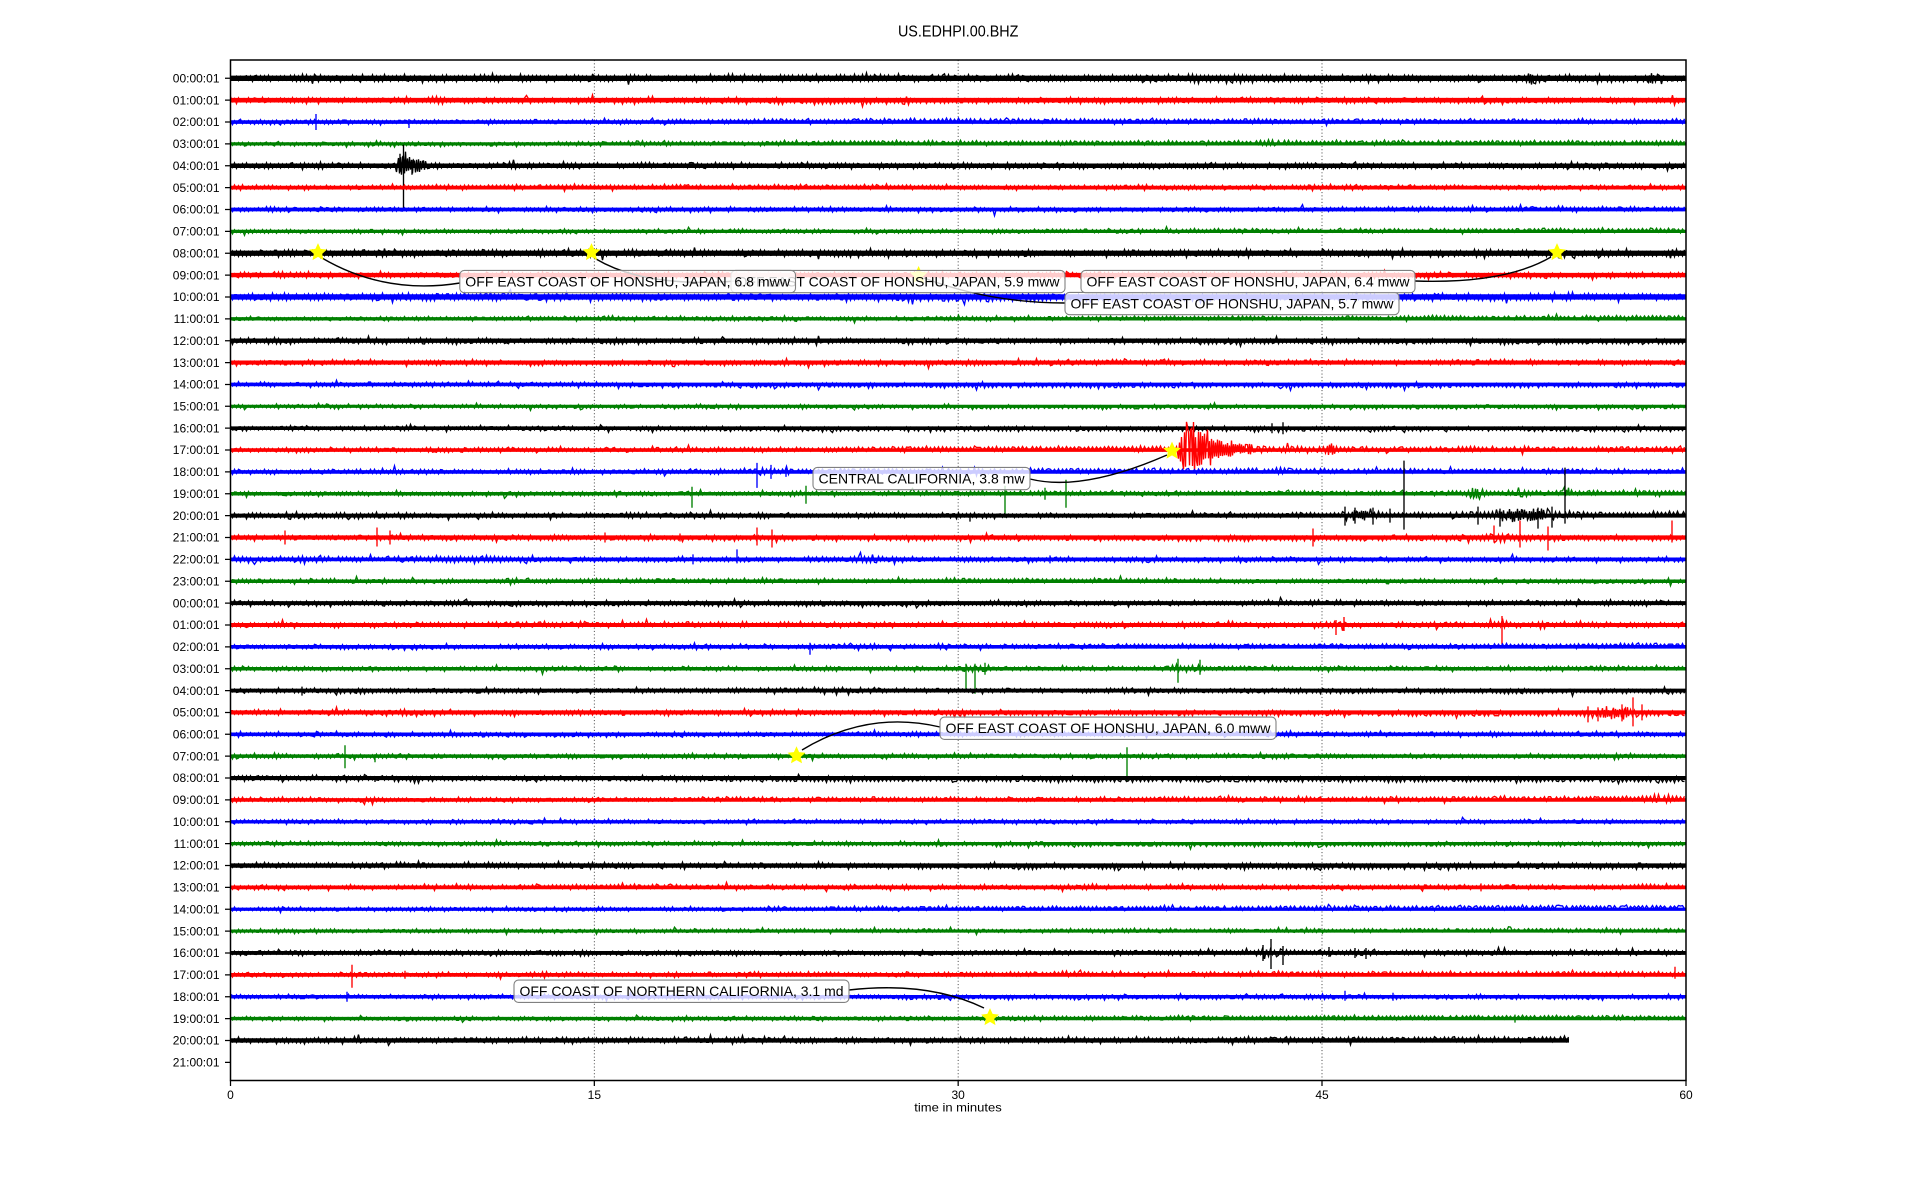 The height and width of the screenshot is (1200, 1920). Describe the element at coordinates (595, 1095) in the screenshot. I see `svg-text: 15` at that location.